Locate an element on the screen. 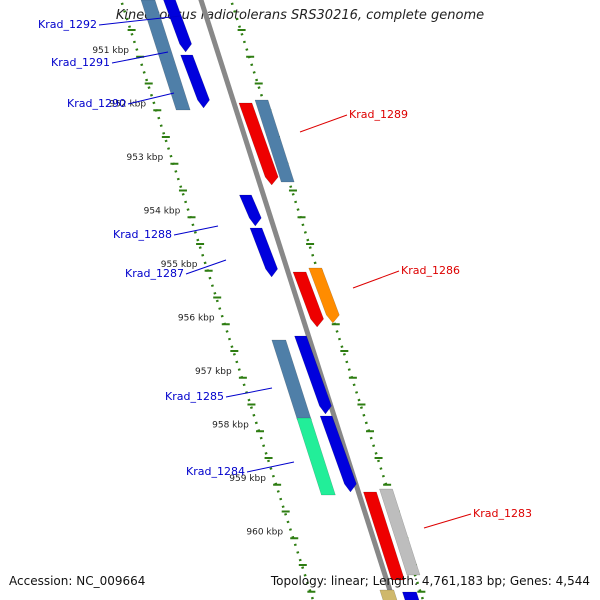 This screenshot has width=600, height=600. ruler-label: 952 kbp is located at coordinates (127, 105).